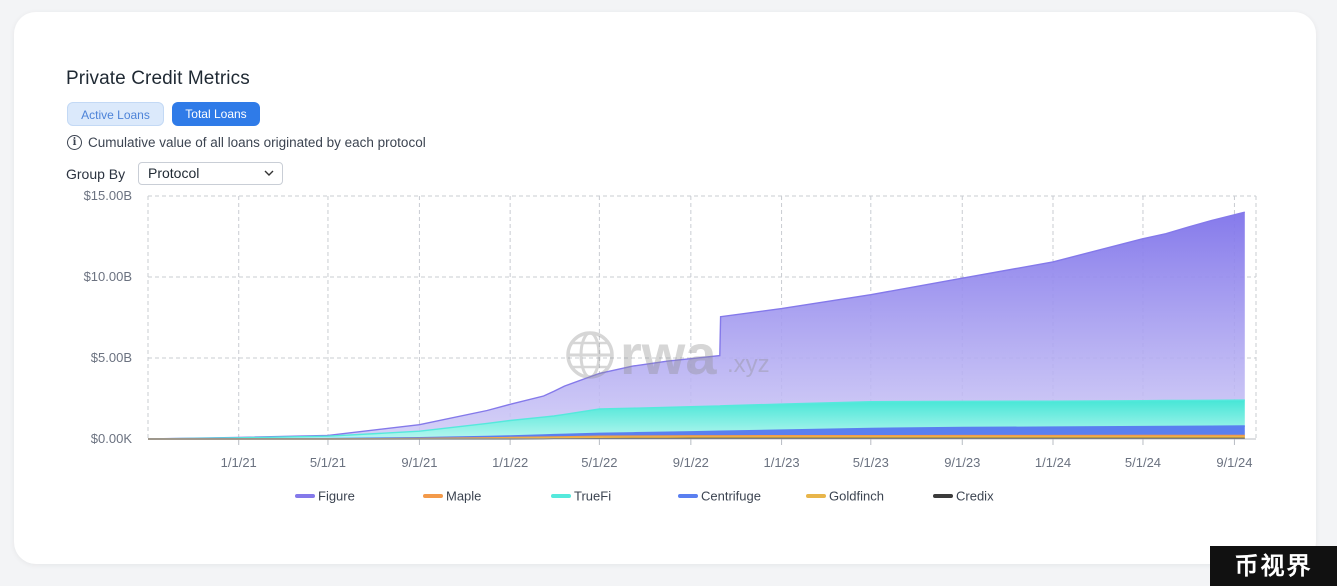 Image resolution: width=1337 pixels, height=586 pixels. I want to click on group-by-label: Group By, so click(96, 174).